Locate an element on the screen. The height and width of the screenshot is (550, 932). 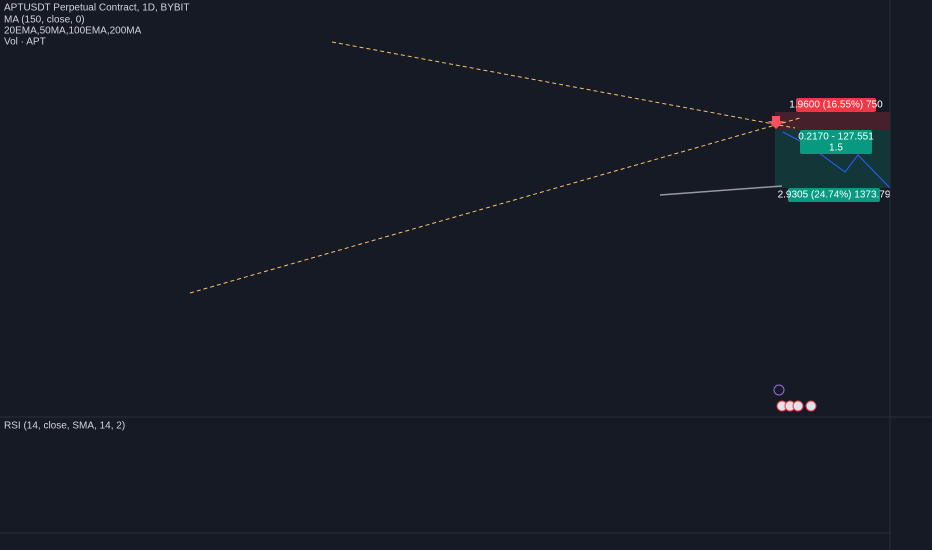
indicator-label: MA (150, close, 0) is located at coordinates (44, 20).